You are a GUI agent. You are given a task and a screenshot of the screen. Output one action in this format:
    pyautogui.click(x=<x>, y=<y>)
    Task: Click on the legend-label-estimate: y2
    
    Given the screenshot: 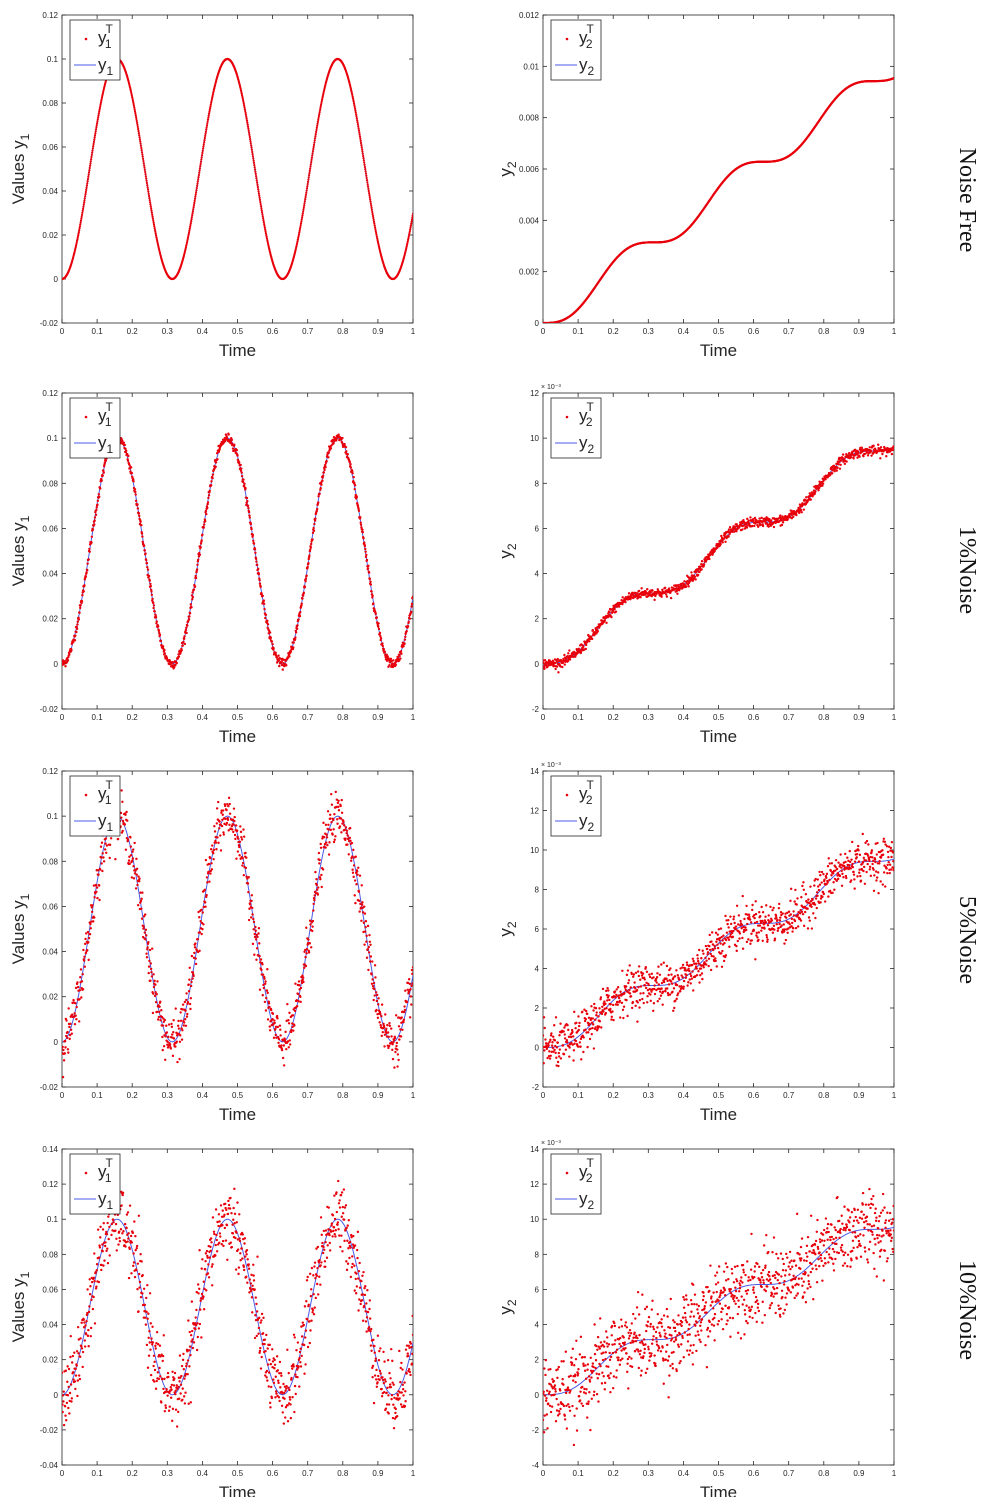 What is the action you would take?
    pyautogui.click(x=587, y=66)
    